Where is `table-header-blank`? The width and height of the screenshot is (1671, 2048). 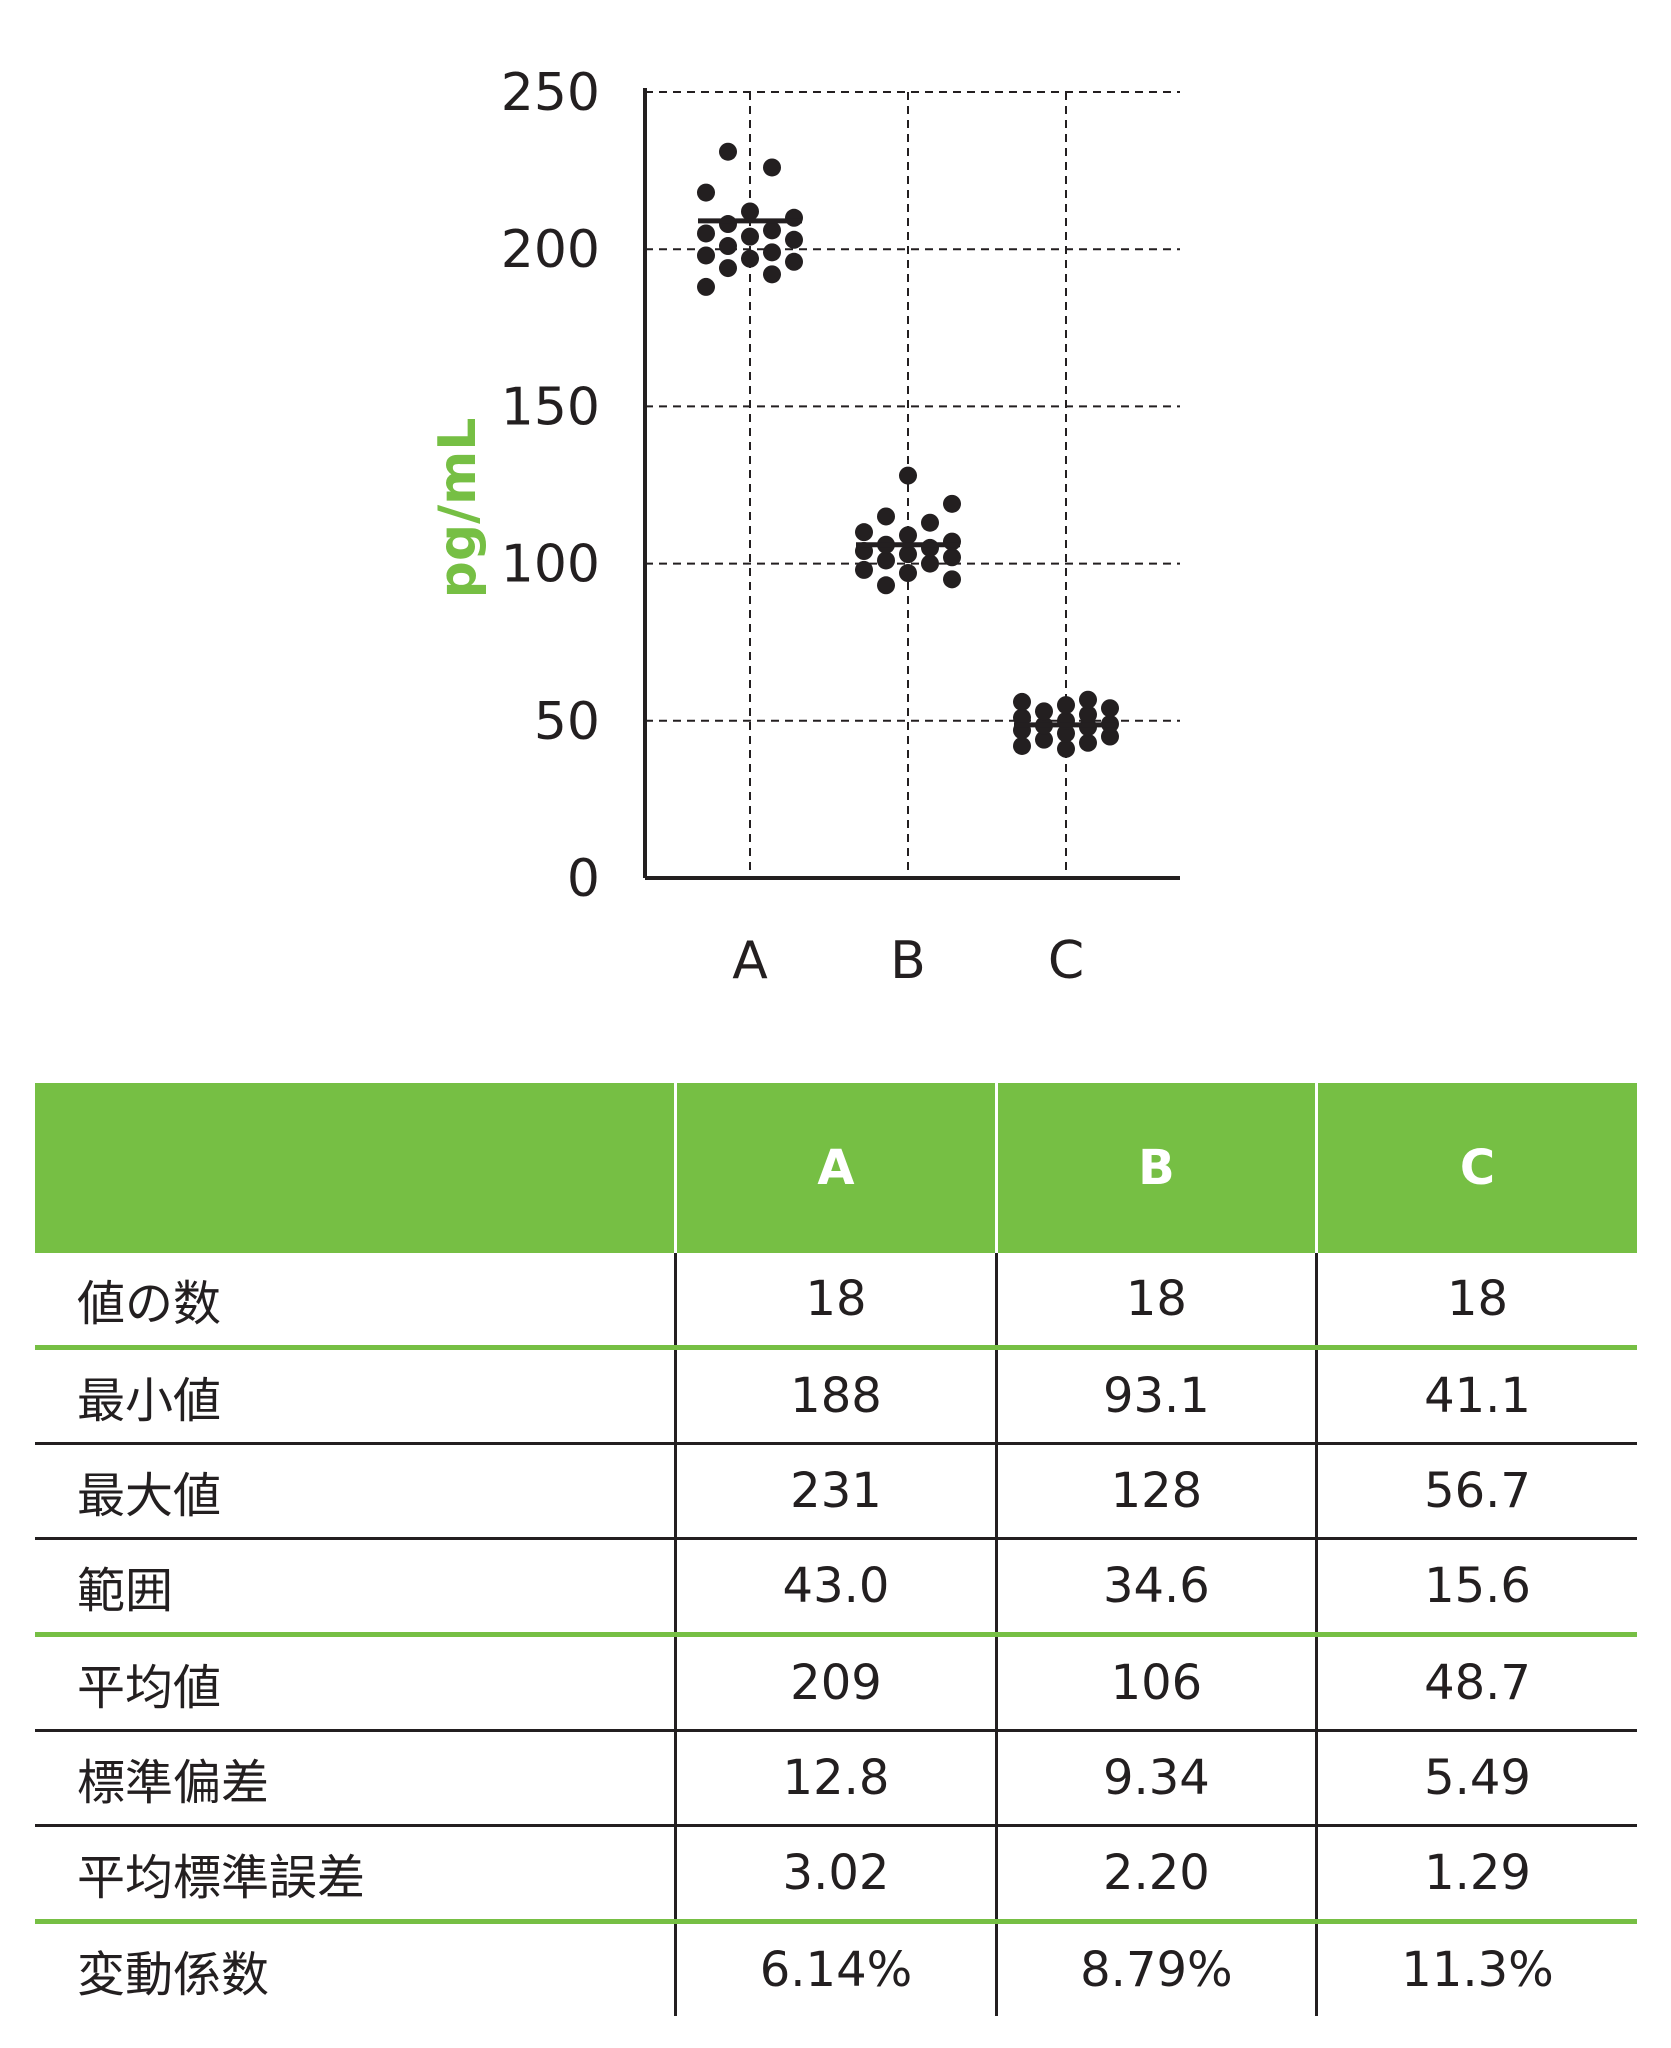
table-header-blank is located at coordinates (355, 1168).